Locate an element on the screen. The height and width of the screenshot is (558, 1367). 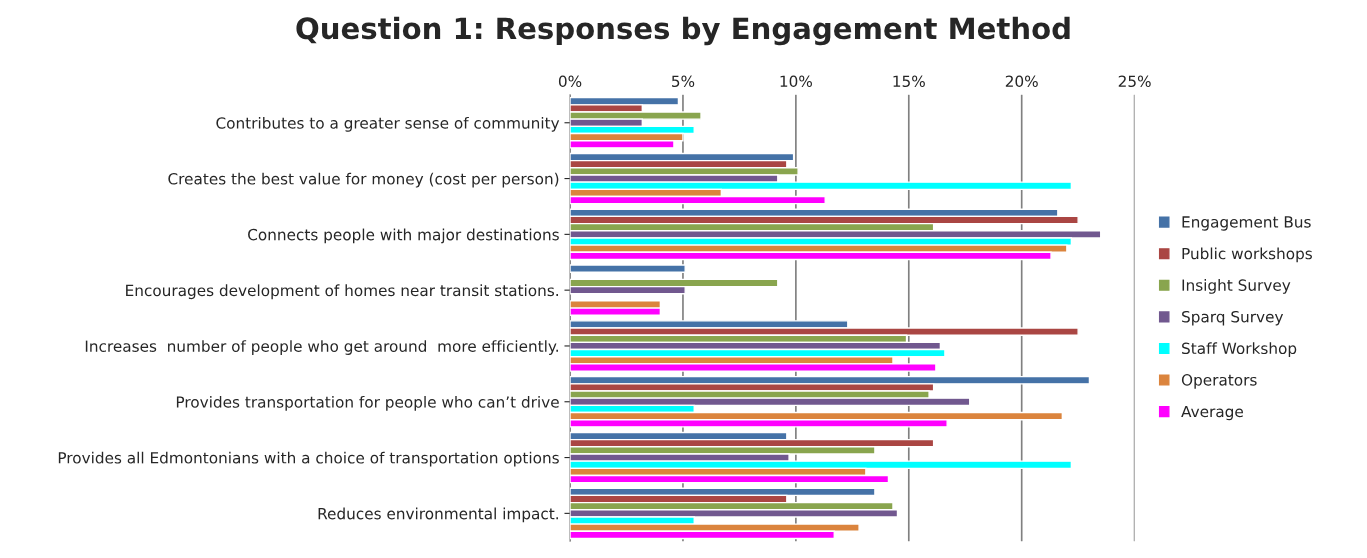
y-tick-label: Creates the best value for money (cost per person) is located at coordinates (363, 180).